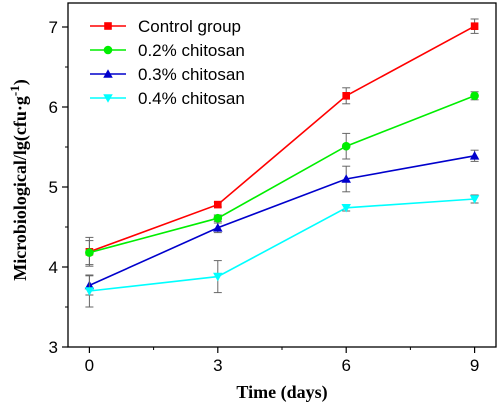  Describe the element at coordinates (191, 98) in the screenshot. I see `legend-label: 0.4% chitosan` at that location.